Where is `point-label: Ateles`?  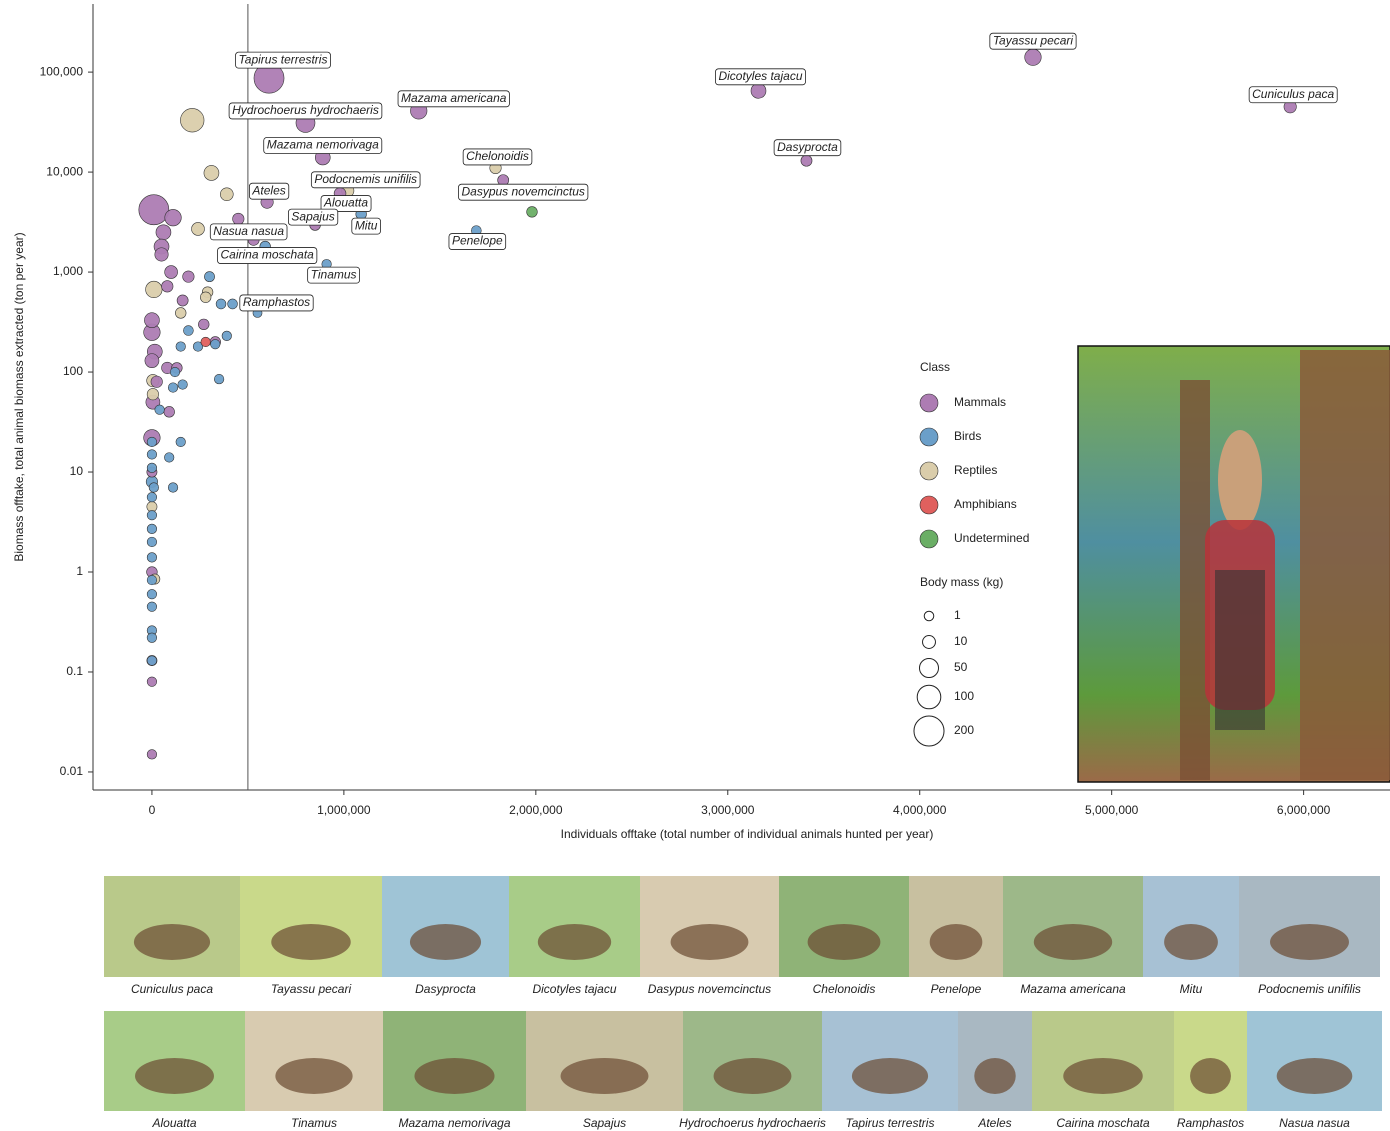
point-label: Ateles is located at coordinates (268, 190).